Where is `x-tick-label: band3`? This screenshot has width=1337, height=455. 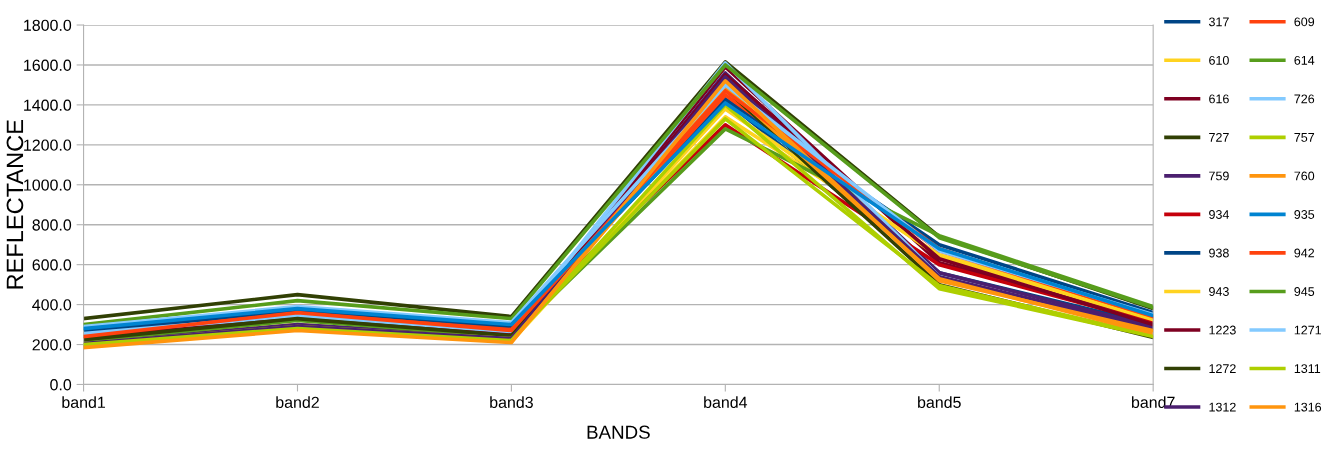
x-tick-label: band3 is located at coordinates (511, 402).